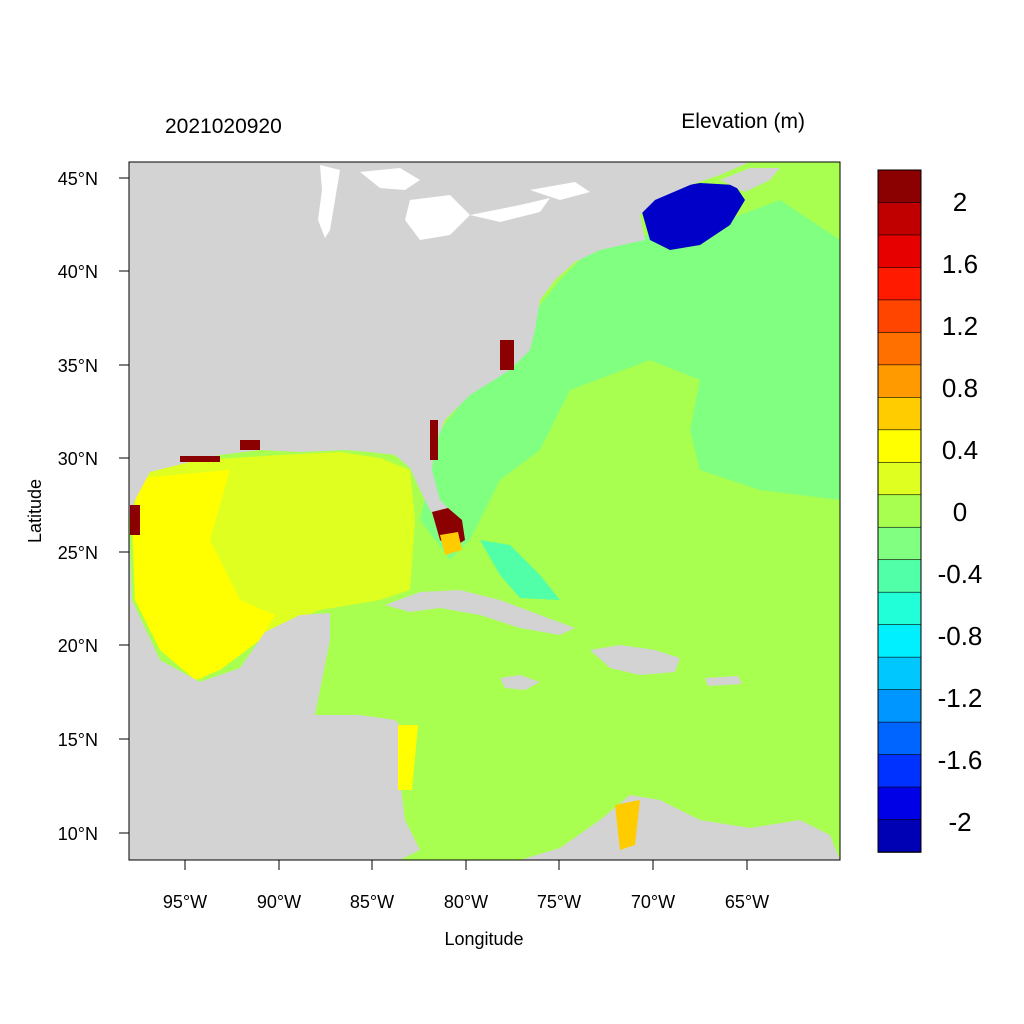 Image resolution: width=1024 pixels, height=1024 pixels. Describe the element at coordinates (78, 646) in the screenshot. I see `y-tick-label: 20°N` at that location.